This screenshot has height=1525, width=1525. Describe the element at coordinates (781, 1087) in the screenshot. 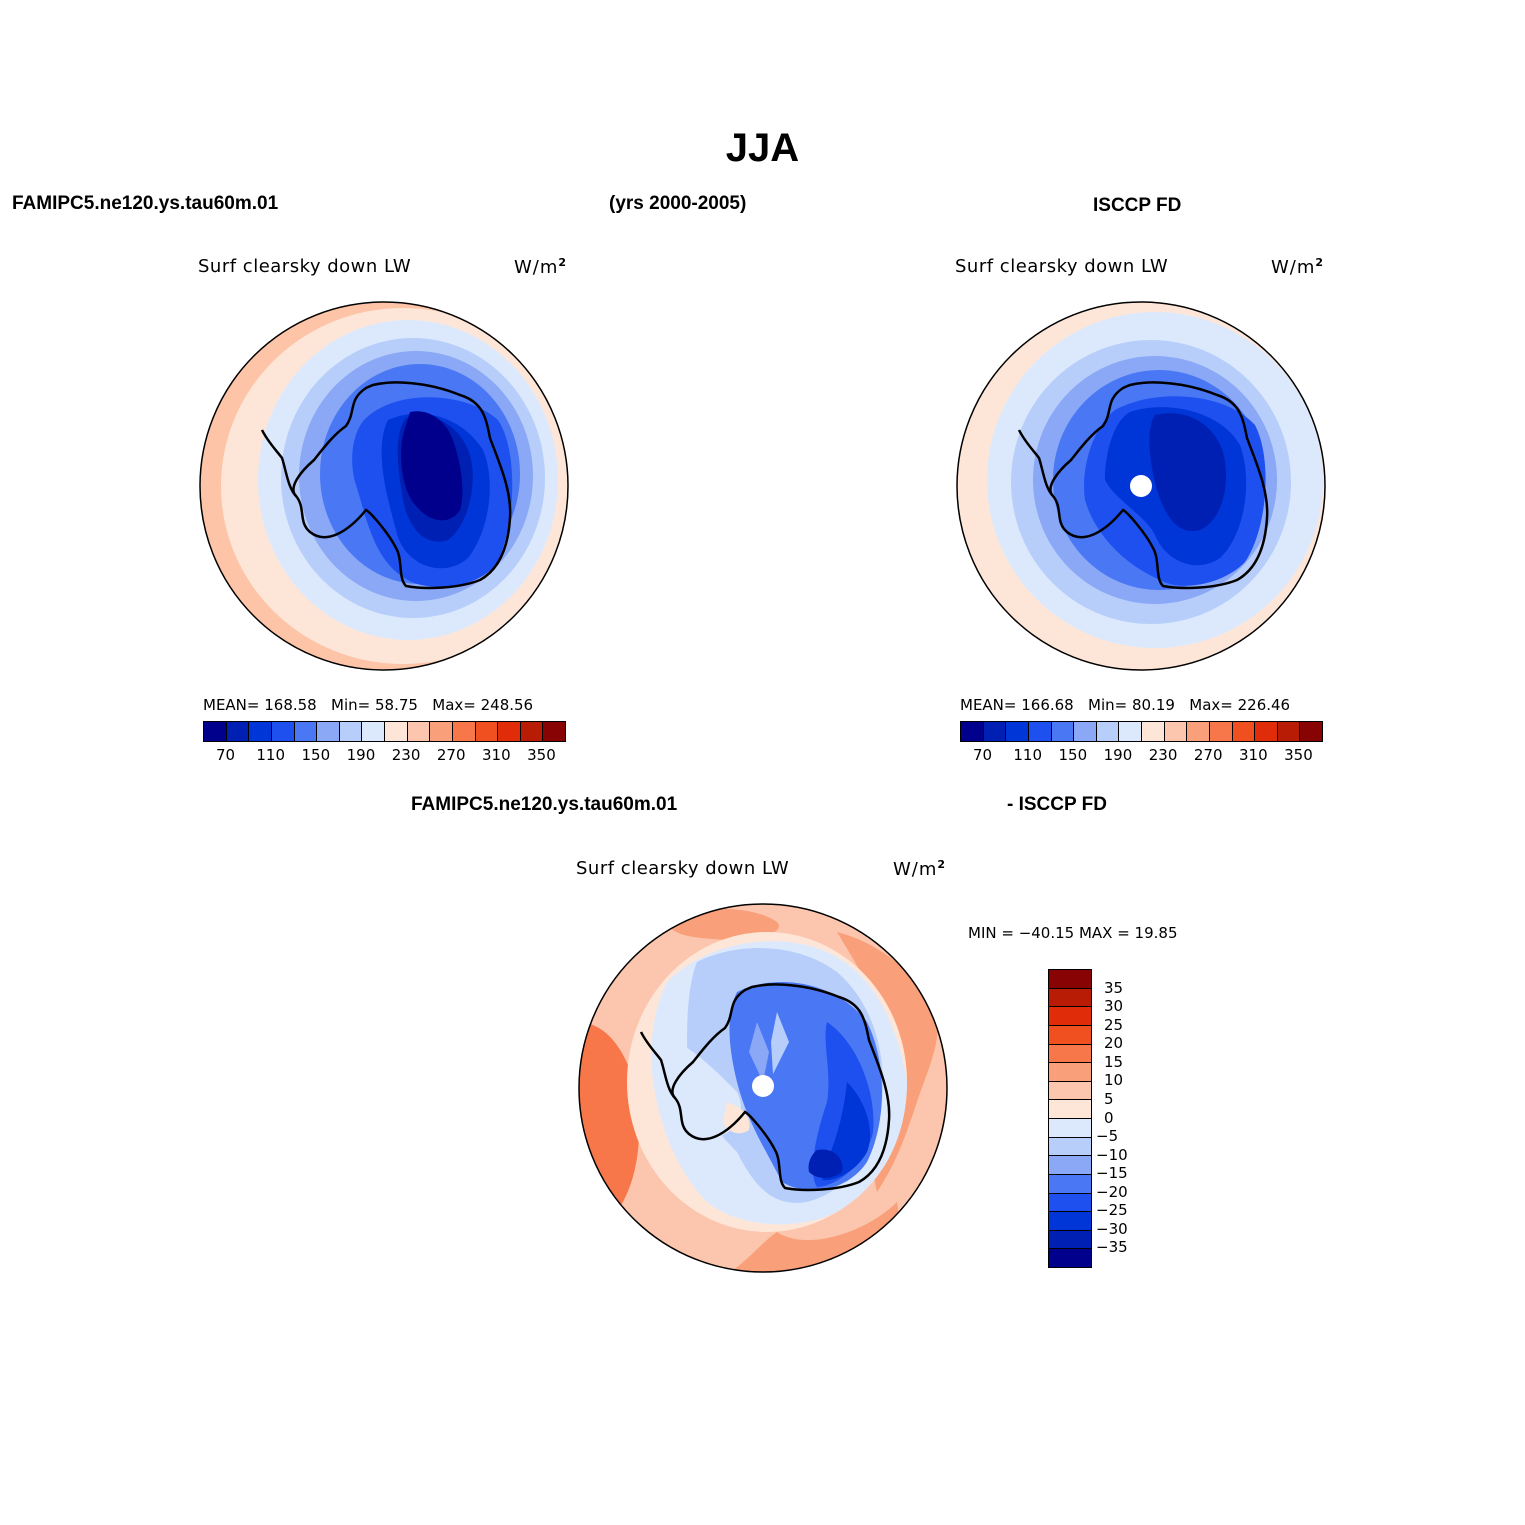

I see `panel3-coastline` at that location.